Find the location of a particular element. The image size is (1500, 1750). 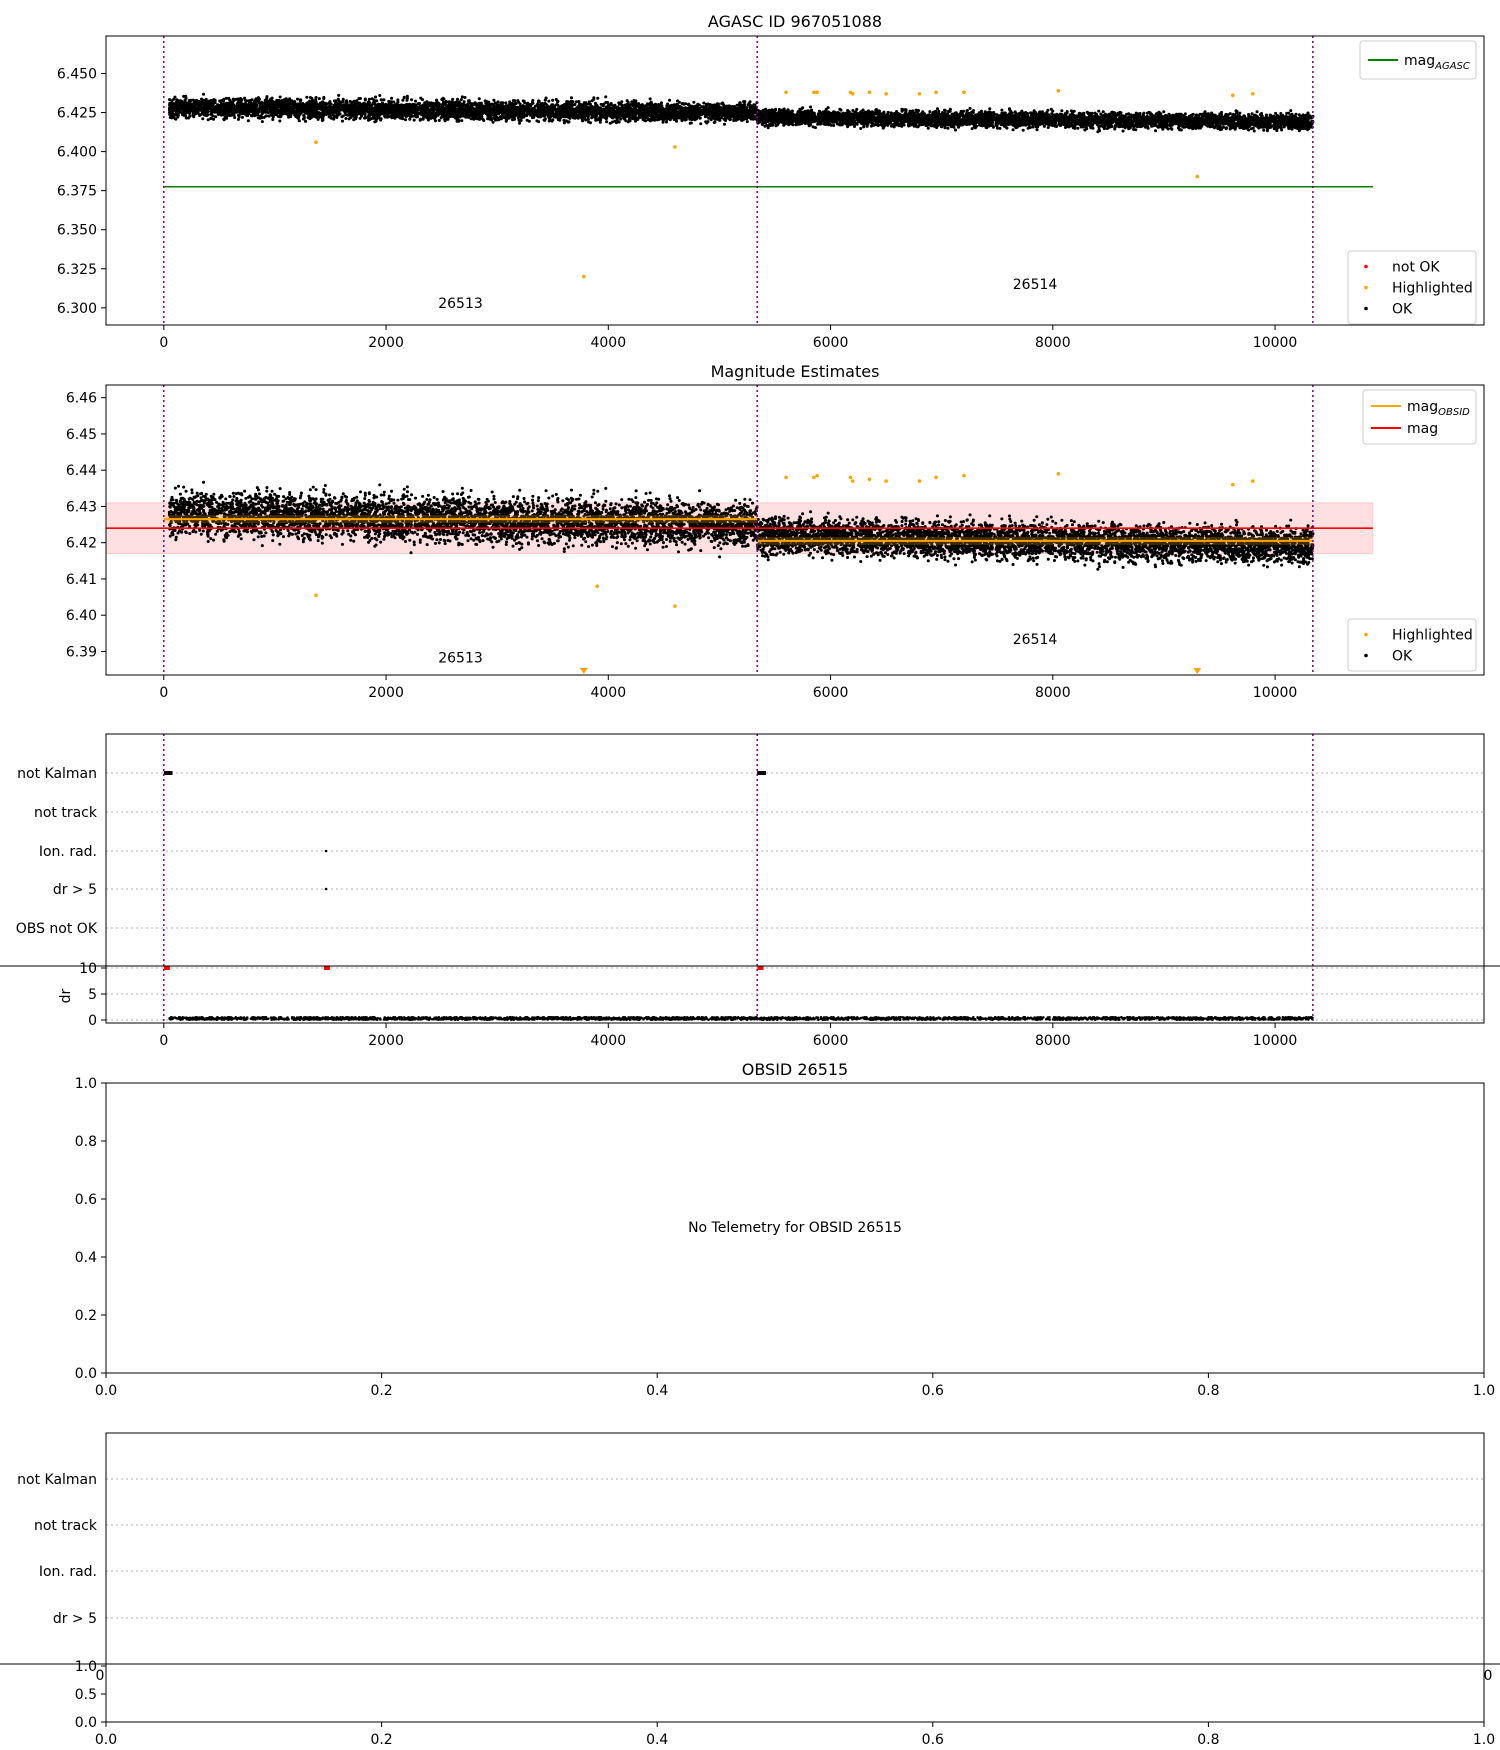

y-tick-label: 0.8 is located at coordinates (86, 1142).